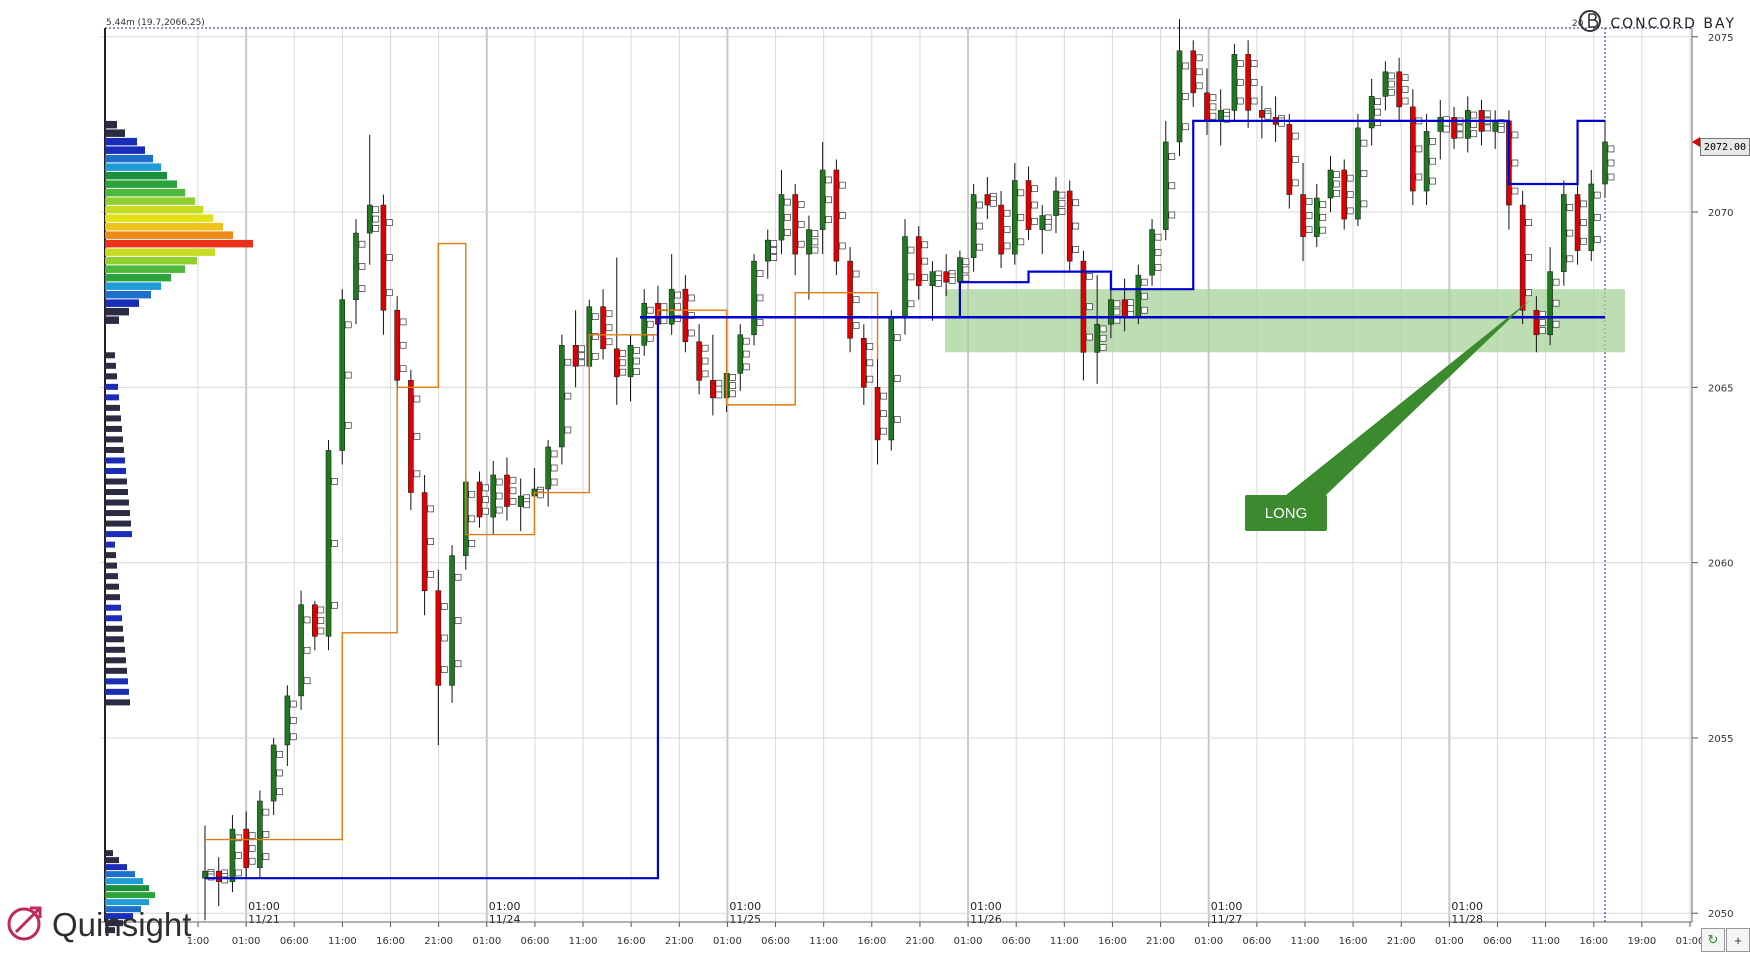 This screenshot has width=1750, height=956. Describe the element at coordinates (1696, 141) in the screenshot. I see `last-price-marker` at that location.